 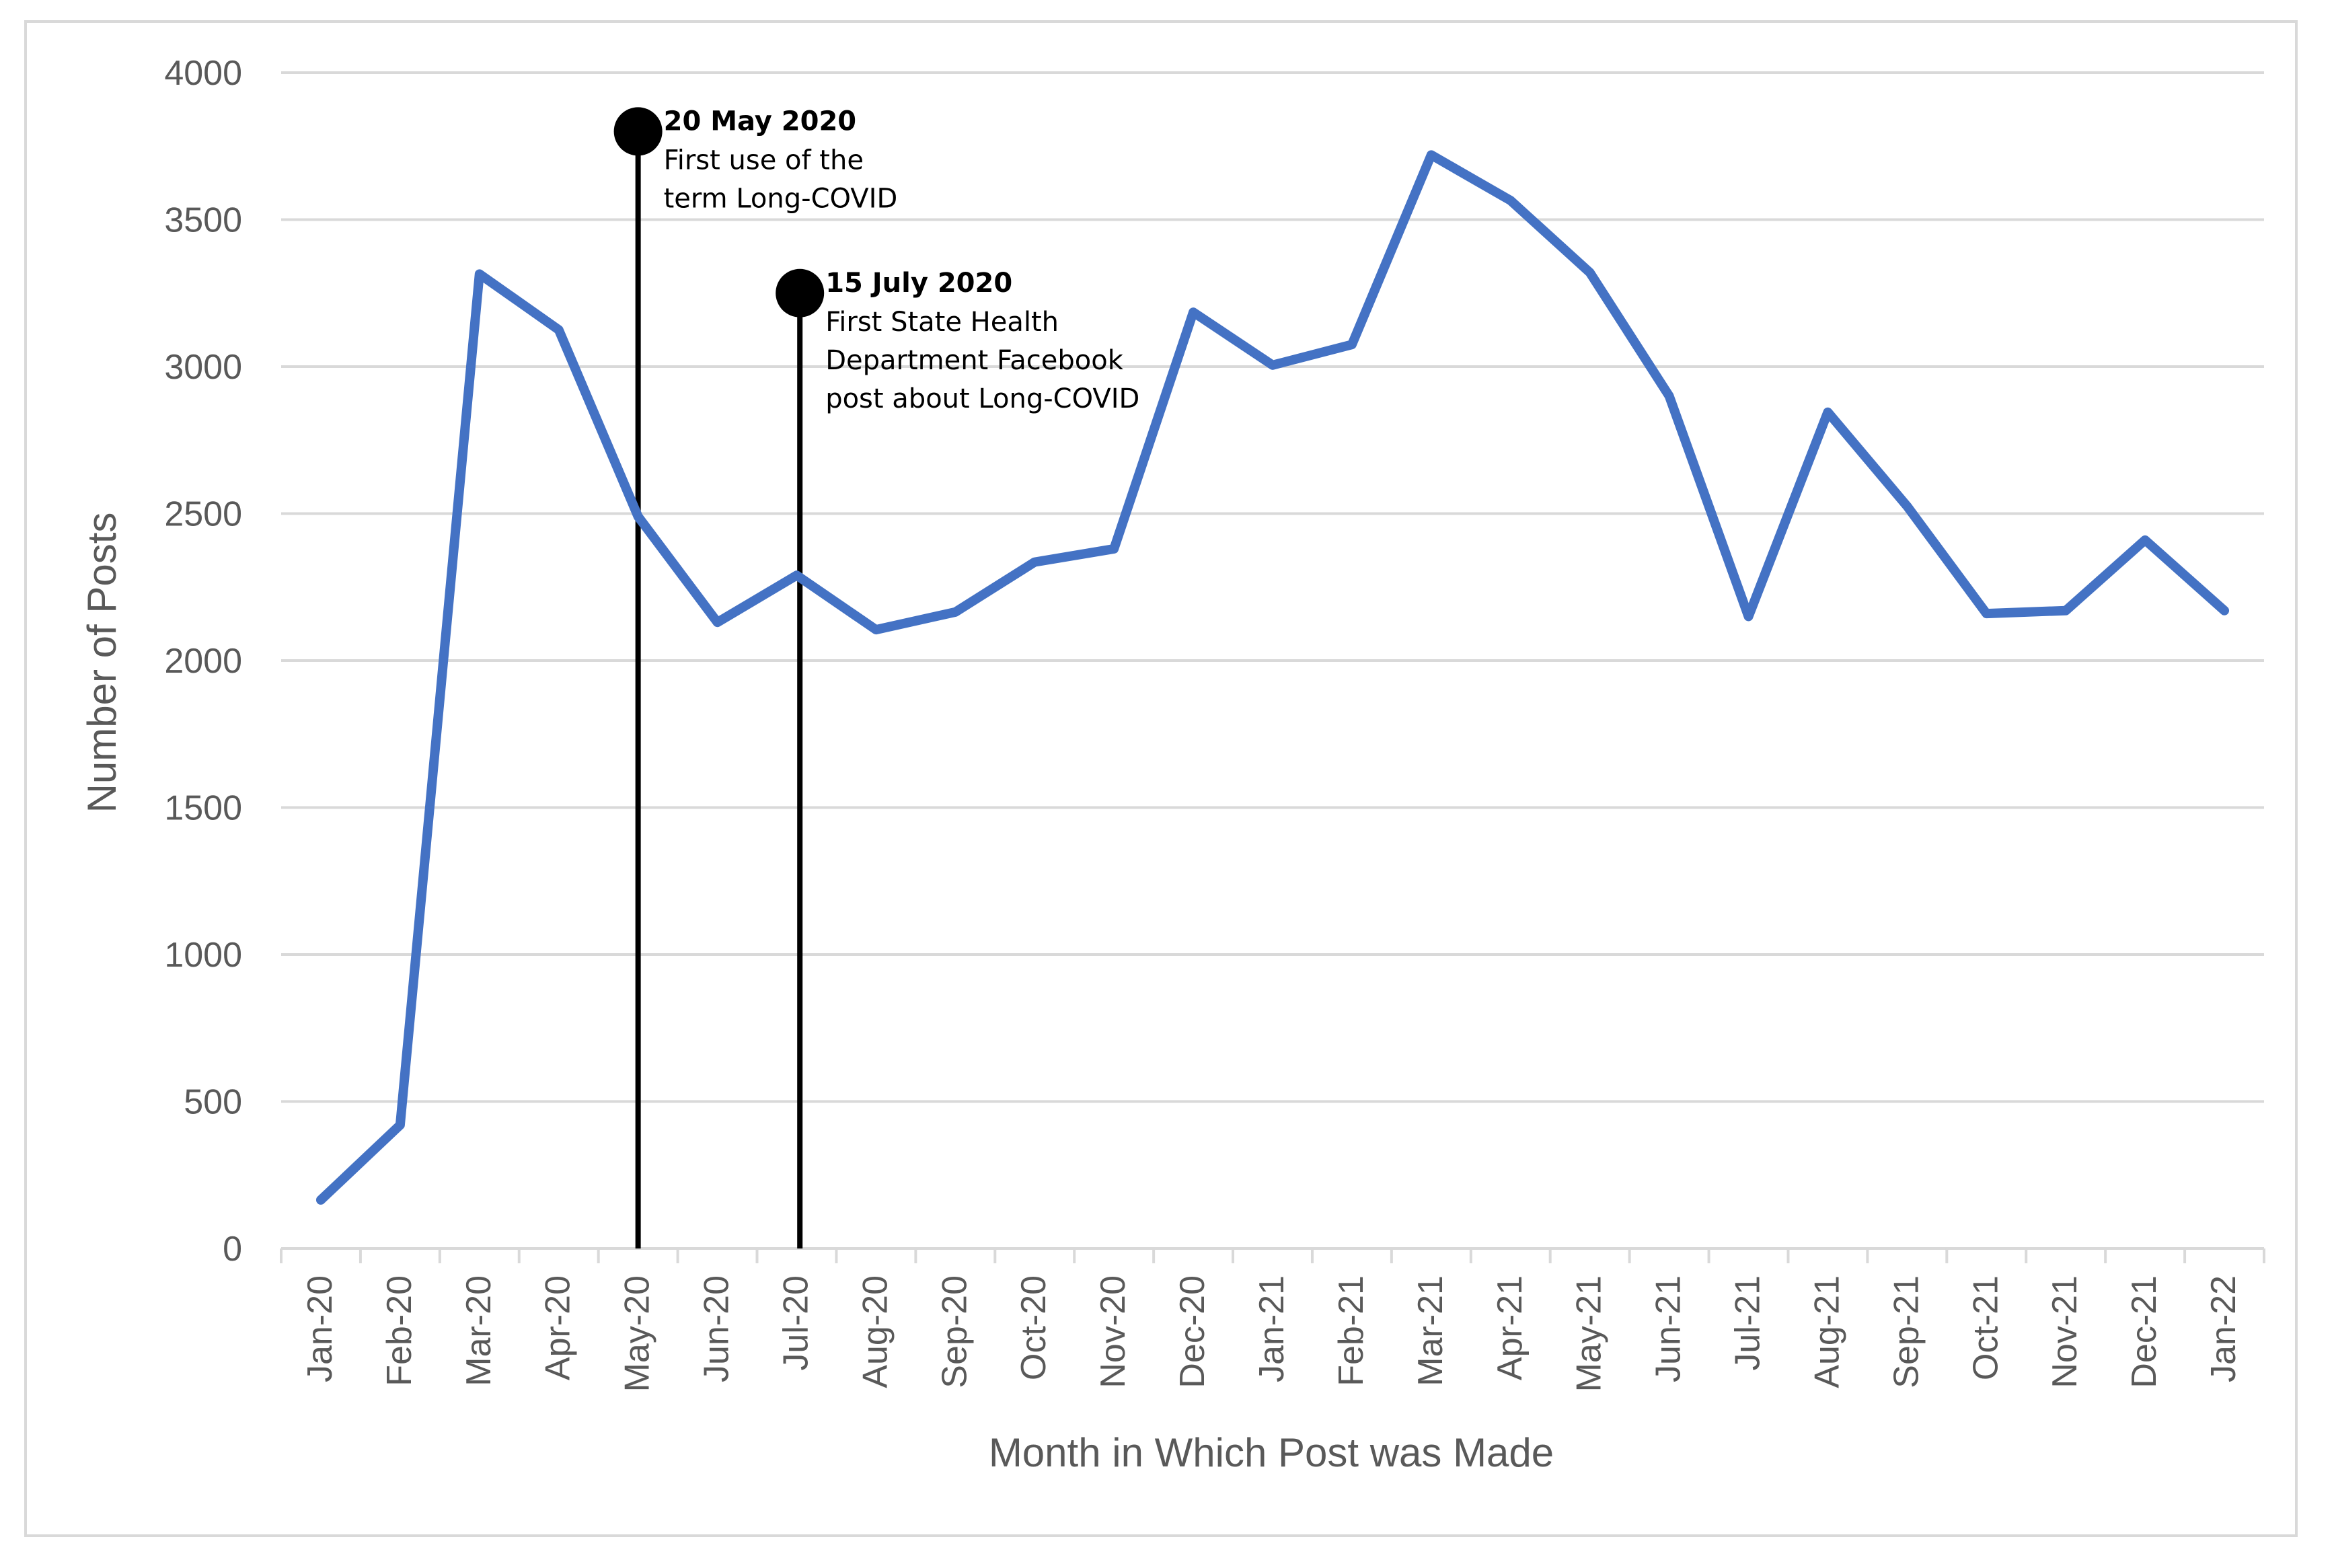 What do you see at coordinates (918, 283) in the screenshot?
I see `annotation-title: 15 July 2020` at bounding box center [918, 283].